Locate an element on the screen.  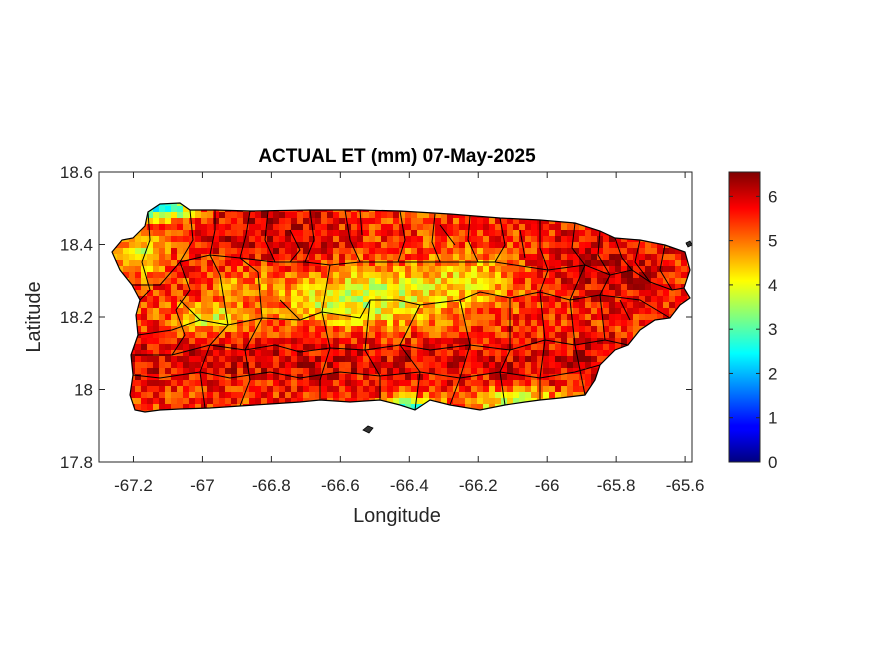
x-axis-label: Longitude is located at coordinates (397, 516).